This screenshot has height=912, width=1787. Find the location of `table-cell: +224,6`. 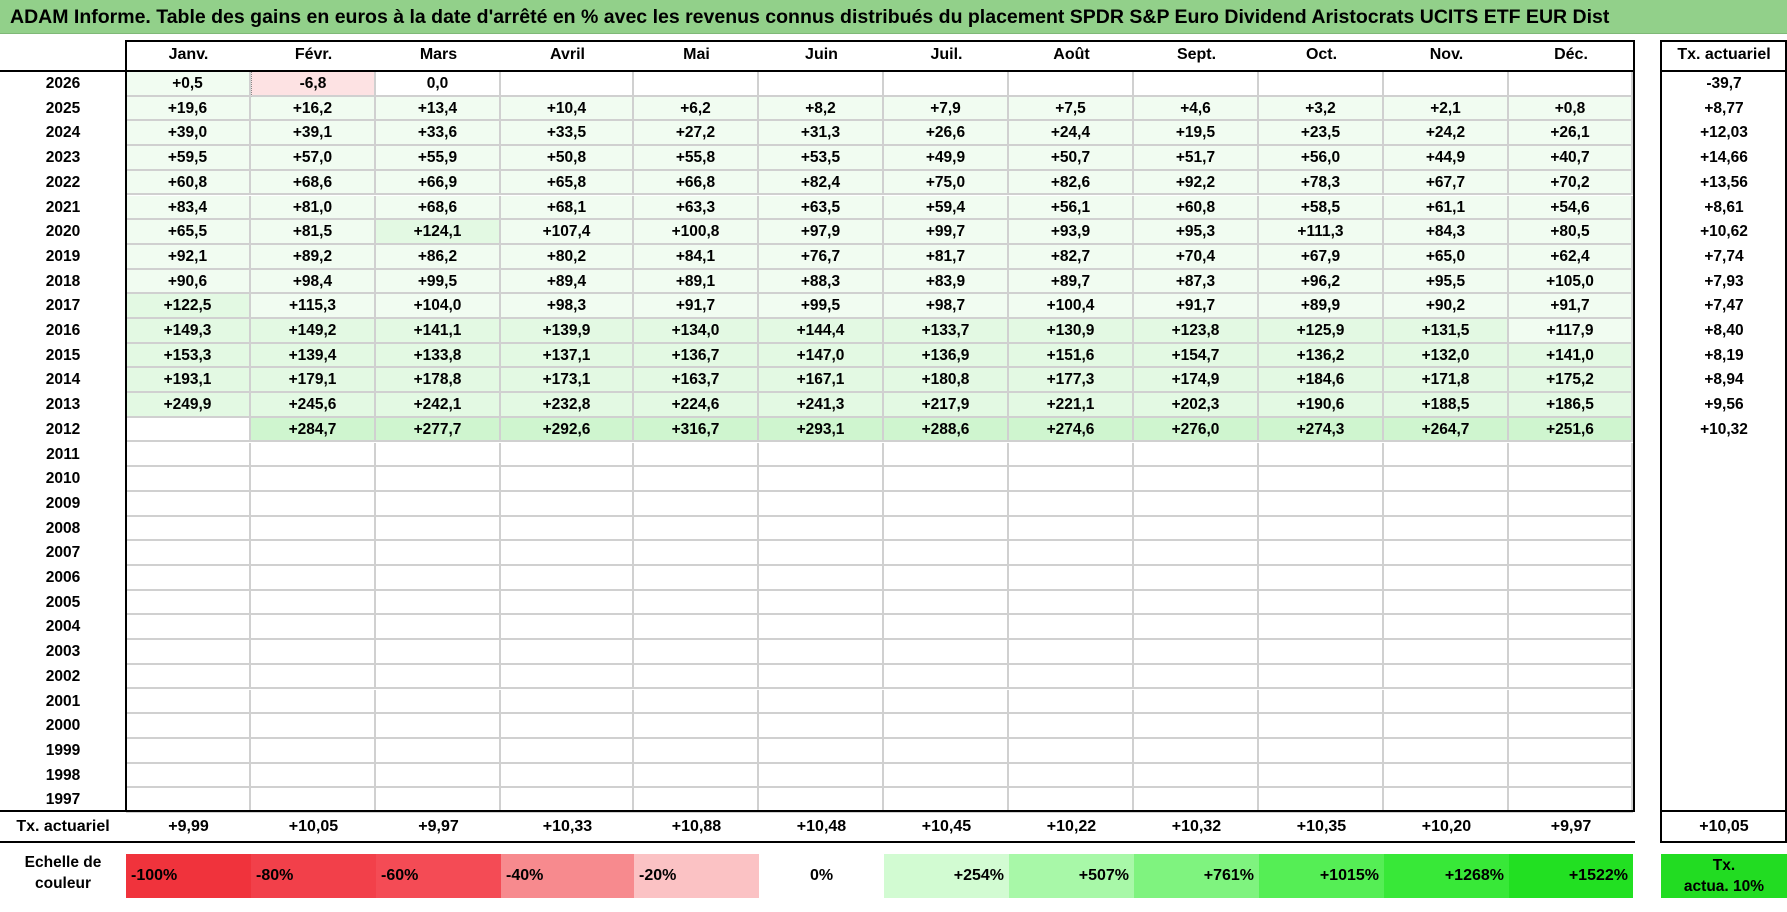

table-cell: +224,6 is located at coordinates (696, 405).